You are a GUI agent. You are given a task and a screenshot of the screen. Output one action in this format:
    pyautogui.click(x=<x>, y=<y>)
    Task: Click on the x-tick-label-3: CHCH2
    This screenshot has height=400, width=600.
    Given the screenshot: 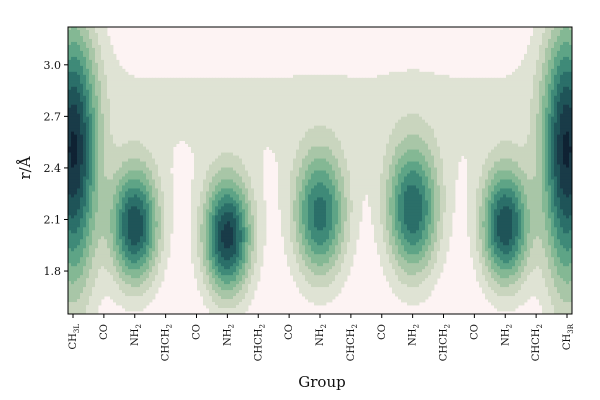 What is the action you would take?
    pyautogui.click(x=167, y=342)
    